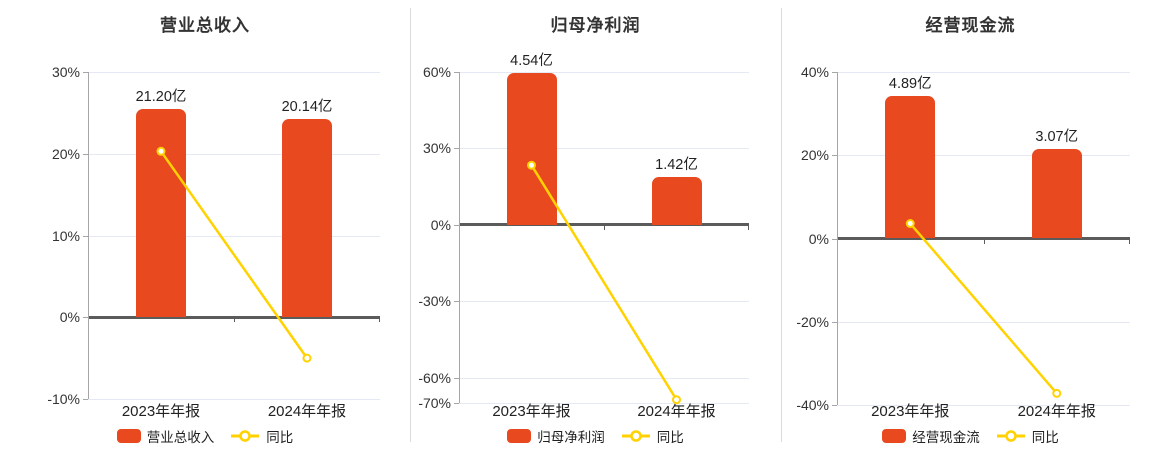  Describe the element at coordinates (946, 437) in the screenshot. I see `bar-series-label: 经营现金流` at that location.